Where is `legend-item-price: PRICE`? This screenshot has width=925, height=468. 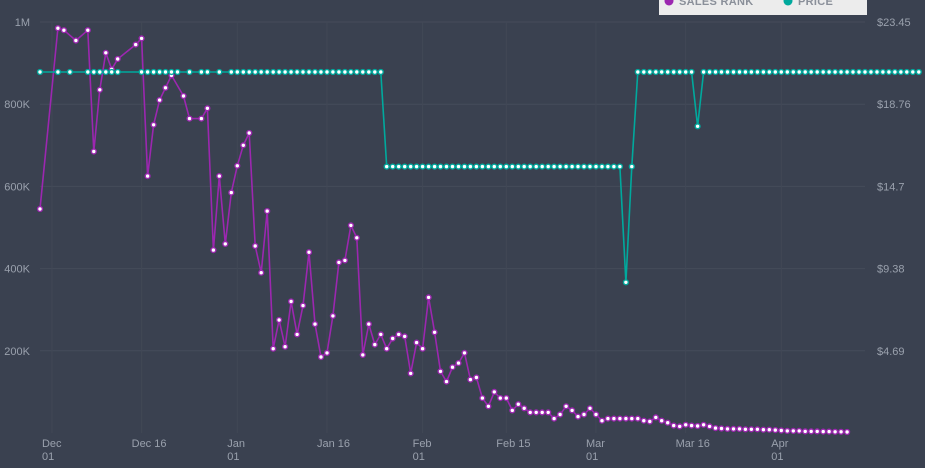
legend-item-price: PRICE is located at coordinates (808, 4).